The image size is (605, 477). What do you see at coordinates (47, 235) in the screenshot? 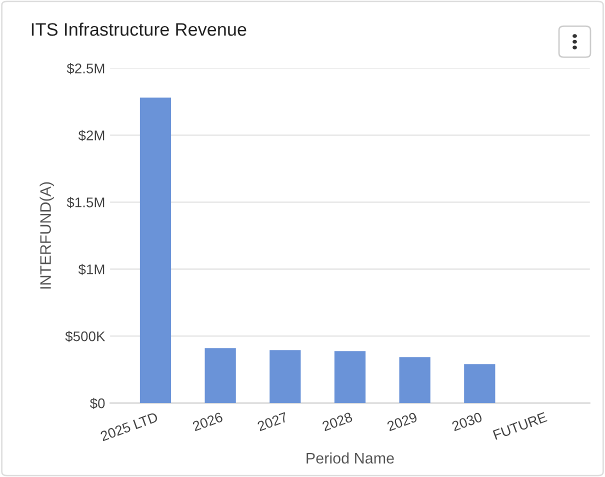
I see `y-axis-title: INTERFUND(A)` at bounding box center [47, 235].